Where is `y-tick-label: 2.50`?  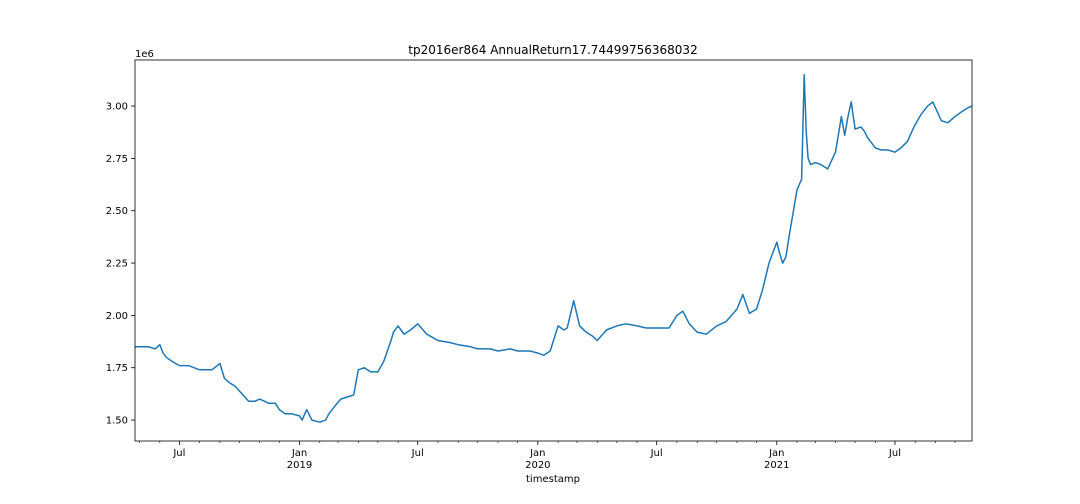 y-tick-label: 2.50 is located at coordinates (117, 211).